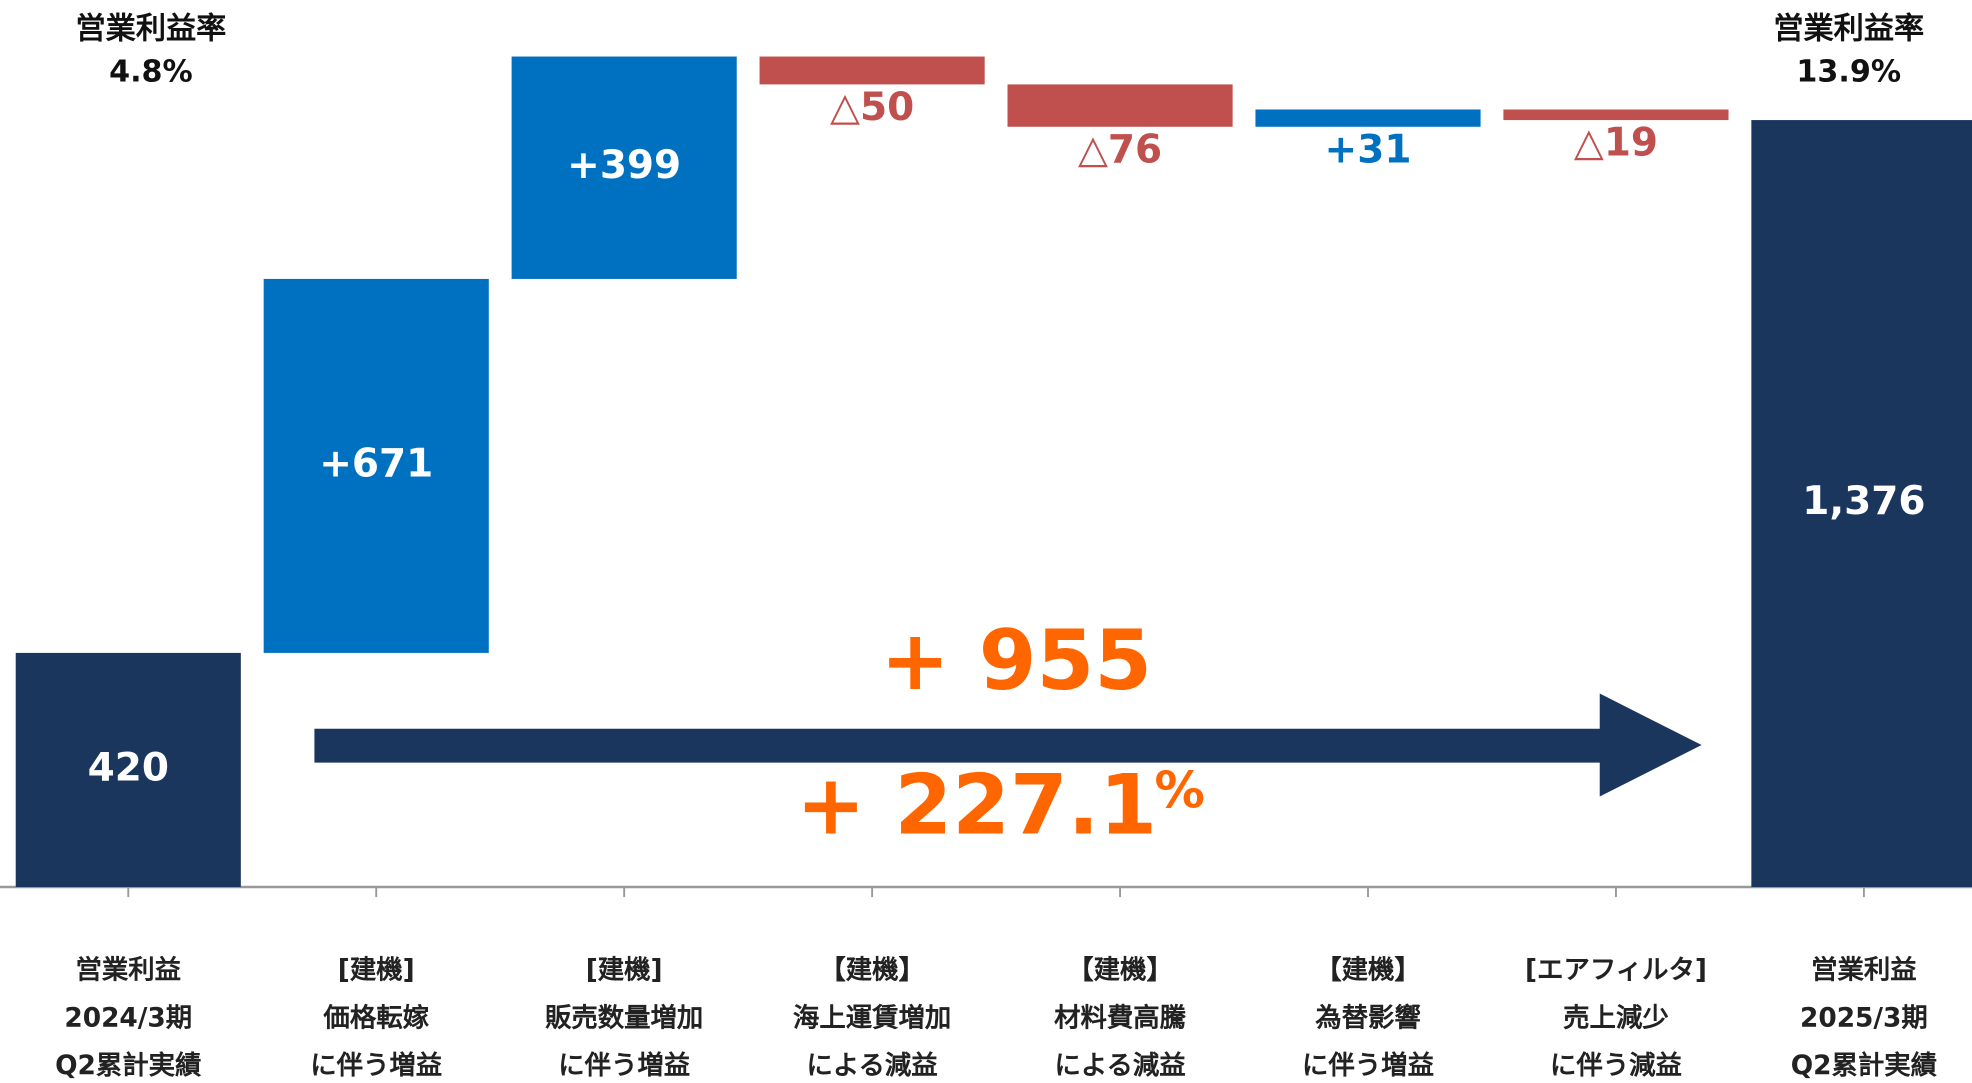  What do you see at coordinates (375, 1017) in the screenshot?
I see `x-tick-label: 価格転嫁` at bounding box center [375, 1017].